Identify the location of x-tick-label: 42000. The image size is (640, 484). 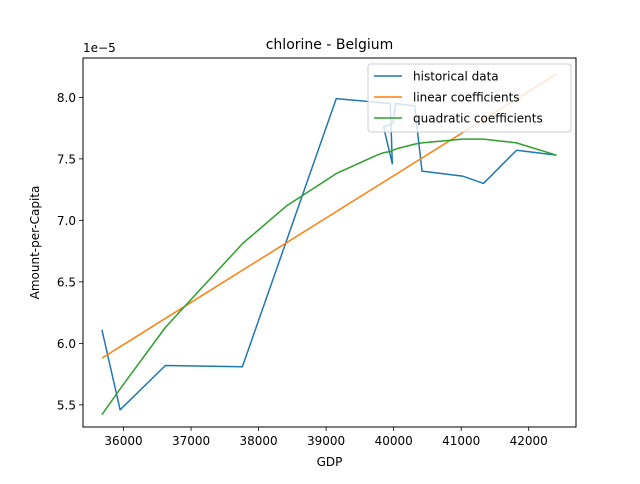
(529, 441).